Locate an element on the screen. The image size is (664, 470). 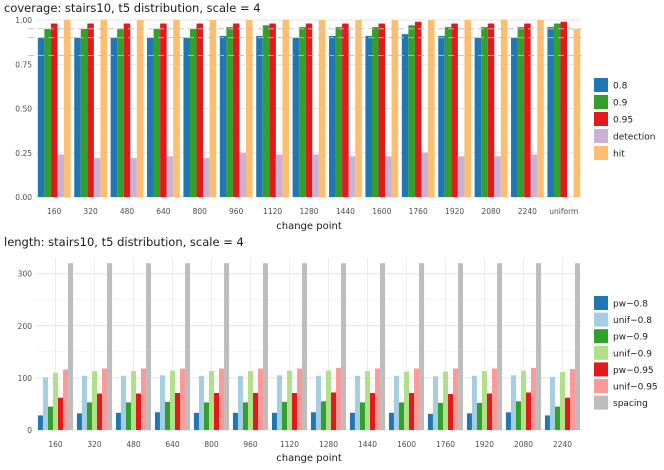
bar-pw-0.9-960 is located at coordinates (245, 416).